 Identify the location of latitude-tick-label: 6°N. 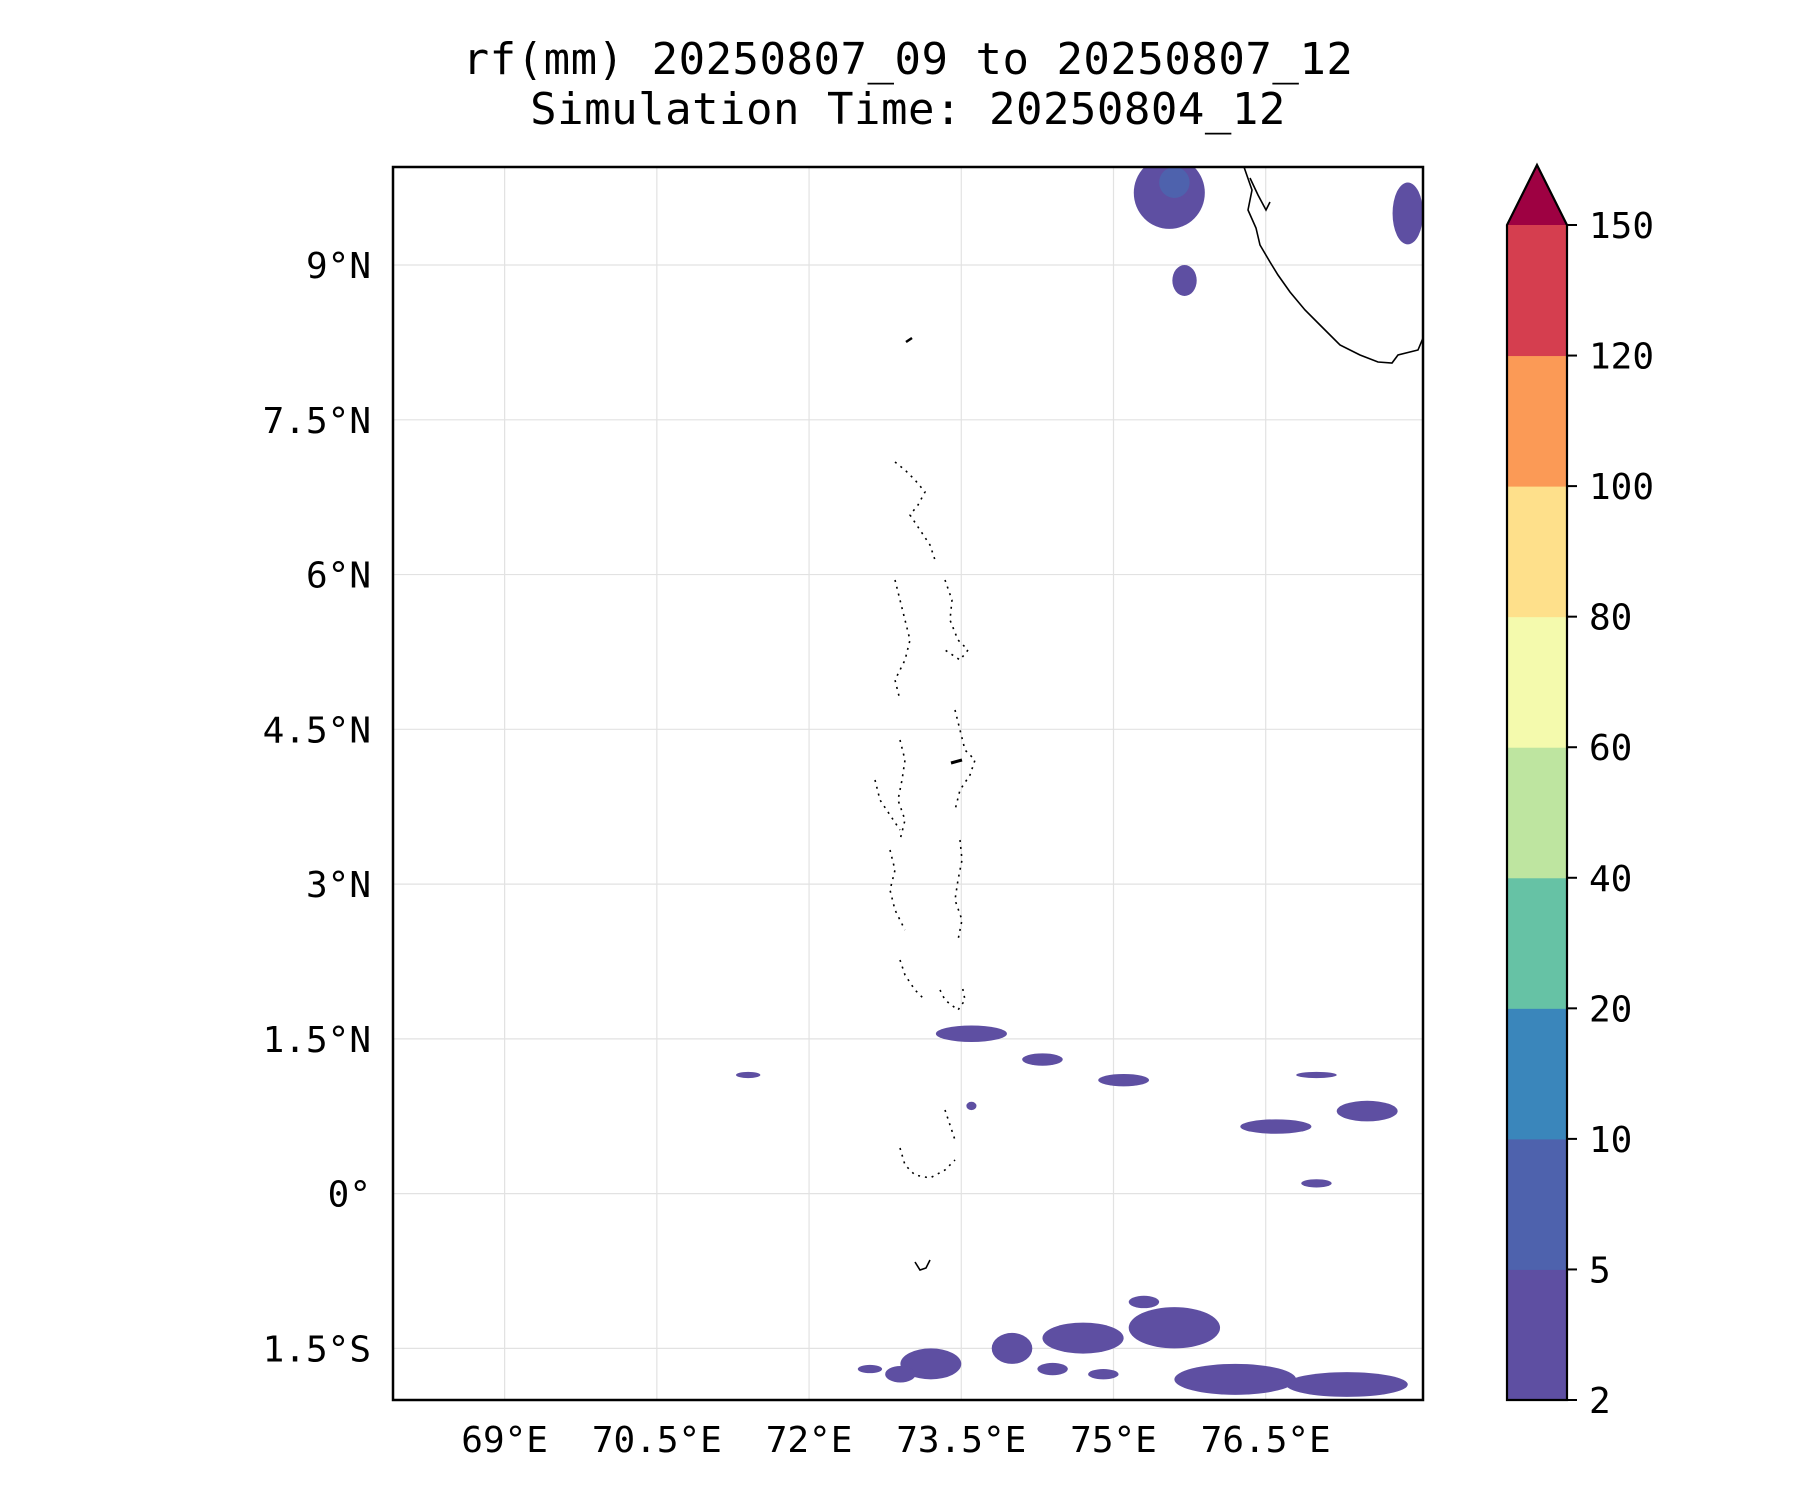
(338, 576).